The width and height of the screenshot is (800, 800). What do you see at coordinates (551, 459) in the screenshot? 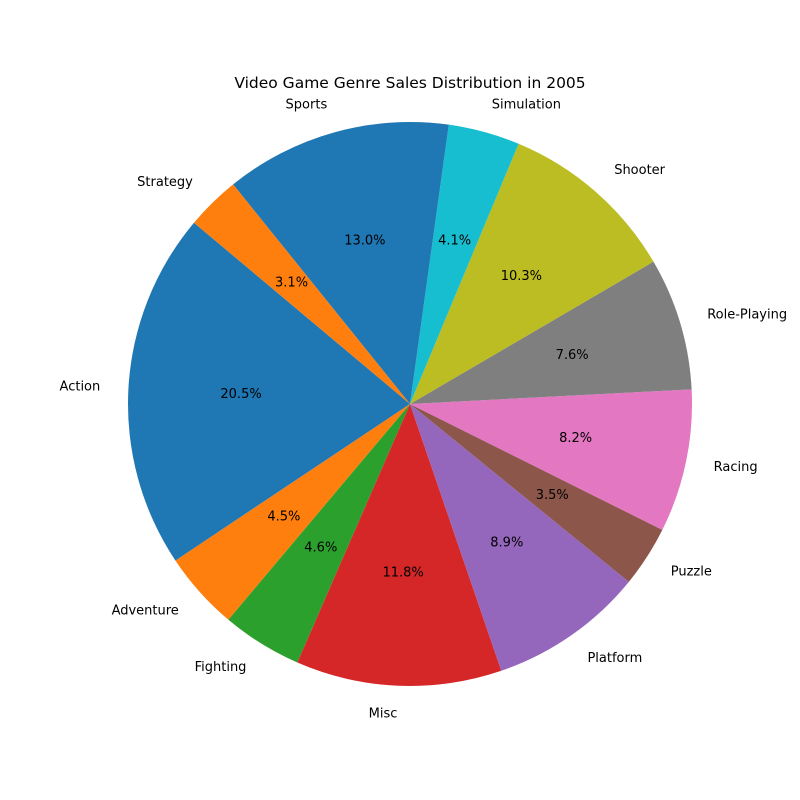
I see `pie-slice-racing` at bounding box center [551, 459].